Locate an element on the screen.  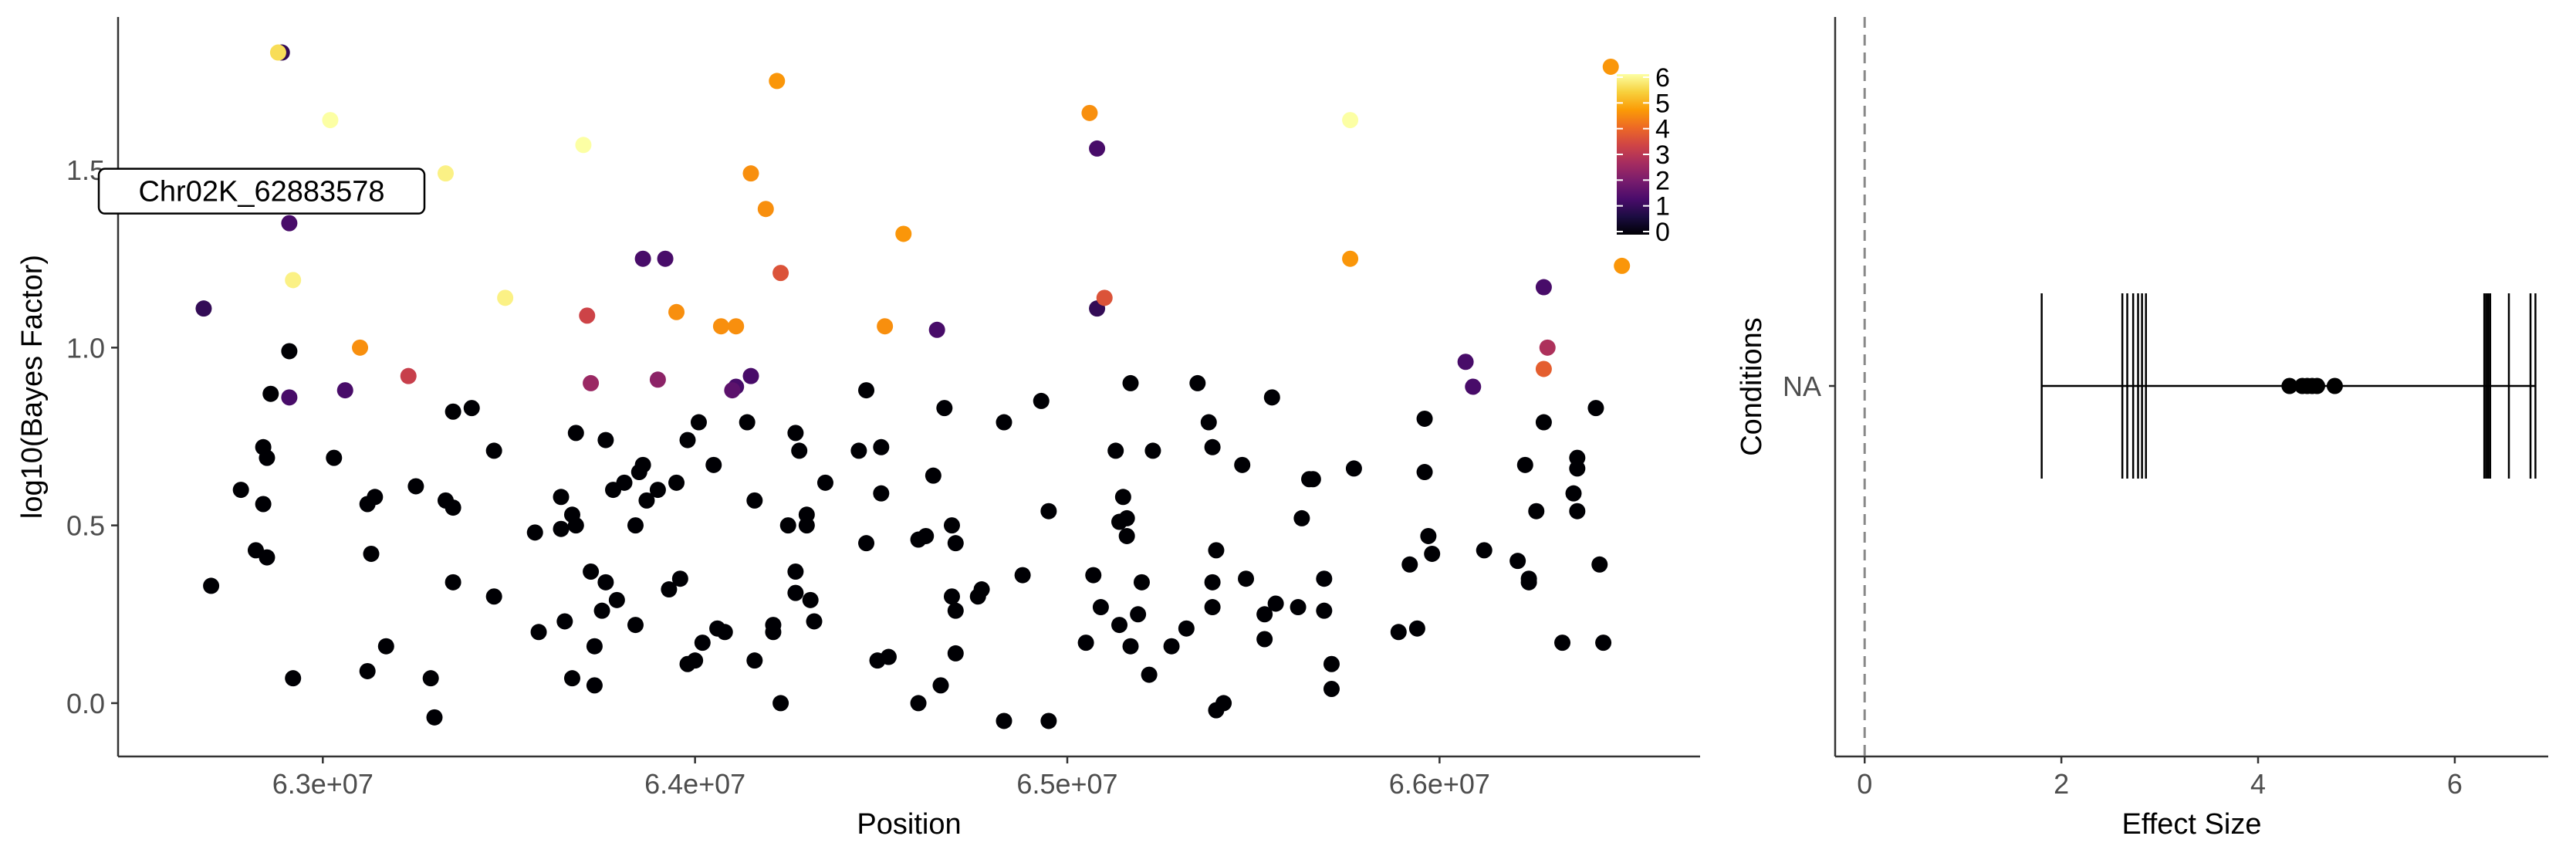
left-x-ticks: 6.3e+07 6.4e+07 6.5e+07 6.6e+07 is located at coordinates (881, 778).